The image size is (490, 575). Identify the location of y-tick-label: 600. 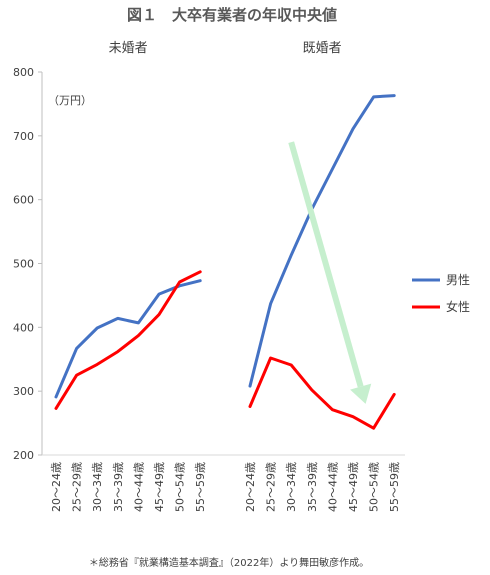
(23, 200).